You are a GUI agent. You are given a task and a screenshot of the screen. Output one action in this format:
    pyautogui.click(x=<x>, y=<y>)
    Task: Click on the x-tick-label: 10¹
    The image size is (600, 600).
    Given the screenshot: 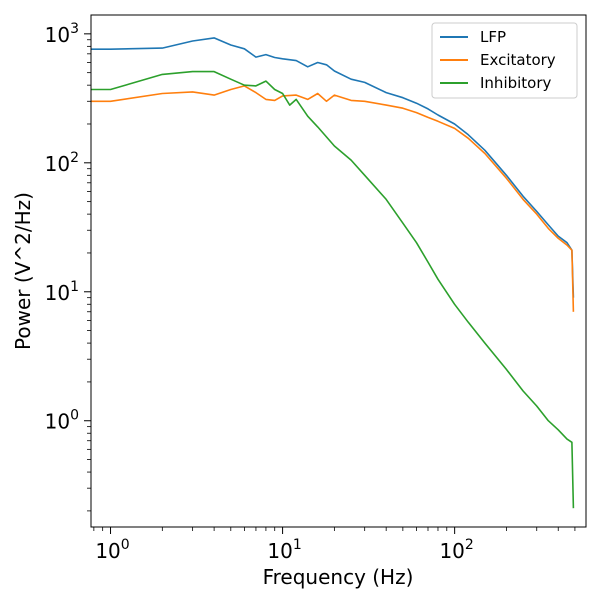 What is the action you would take?
    pyautogui.click(x=284, y=550)
    